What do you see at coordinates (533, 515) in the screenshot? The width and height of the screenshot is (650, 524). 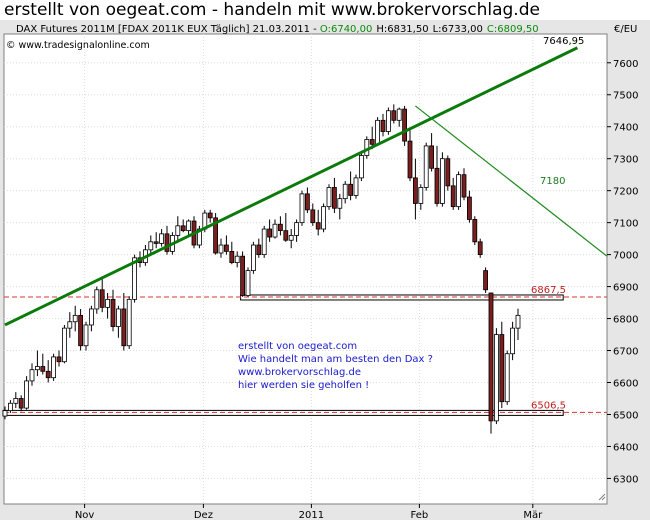 I see `x-tick-label: Mär` at bounding box center [533, 515].